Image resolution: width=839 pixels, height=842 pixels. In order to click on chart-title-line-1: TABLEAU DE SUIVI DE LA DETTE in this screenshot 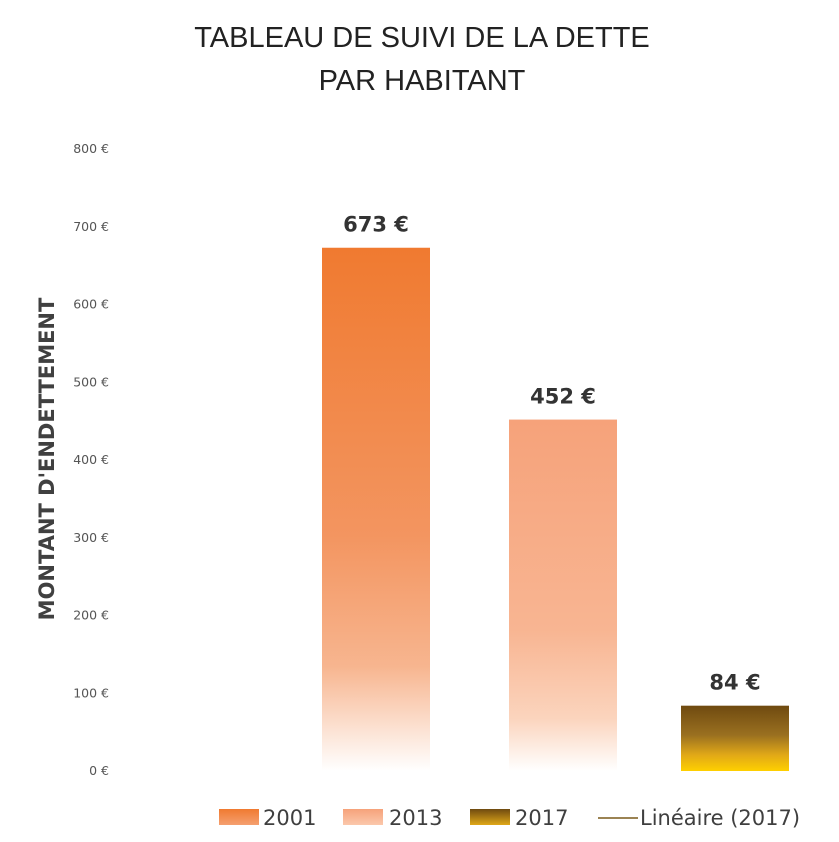, I will do `click(422, 38)`.